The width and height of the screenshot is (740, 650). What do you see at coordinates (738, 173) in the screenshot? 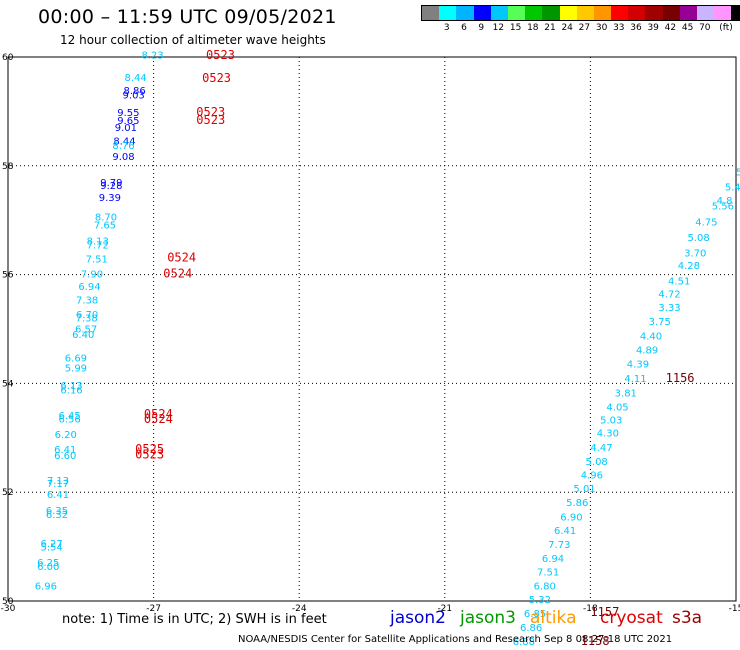
I see `wave-height-label: 5` at bounding box center [738, 173].